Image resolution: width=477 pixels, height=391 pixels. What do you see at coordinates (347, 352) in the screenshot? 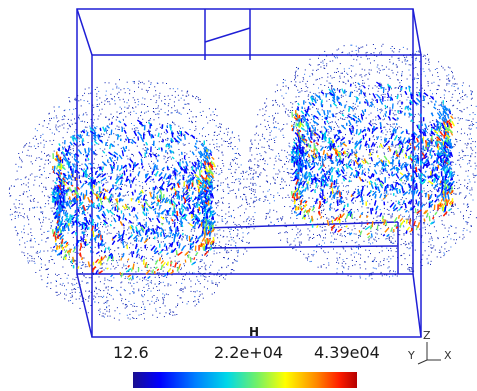
I see `colorbar-max-label: 4.39e04` at bounding box center [347, 352].